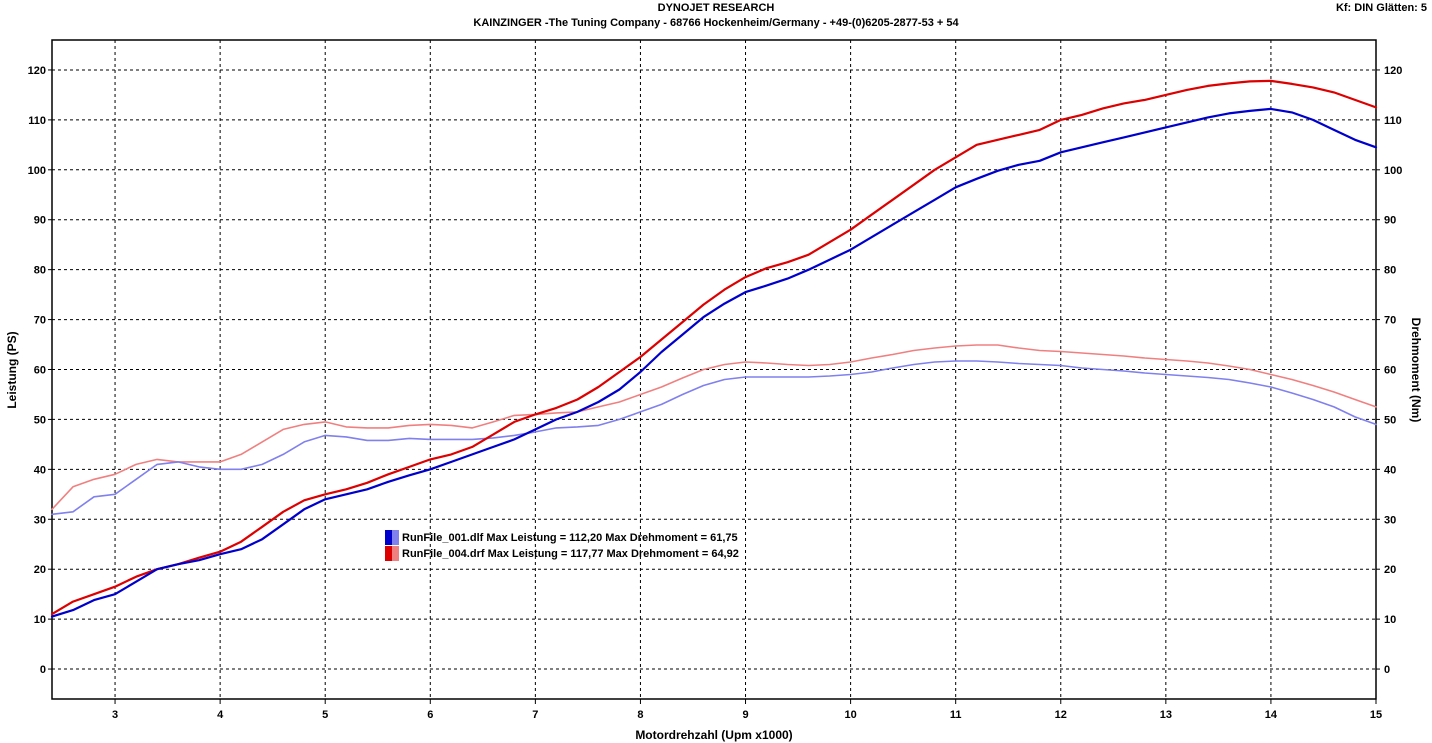 The image size is (1432, 743). What do you see at coordinates (40, 470) in the screenshot?
I see `y-tick-label: 40` at bounding box center [40, 470].